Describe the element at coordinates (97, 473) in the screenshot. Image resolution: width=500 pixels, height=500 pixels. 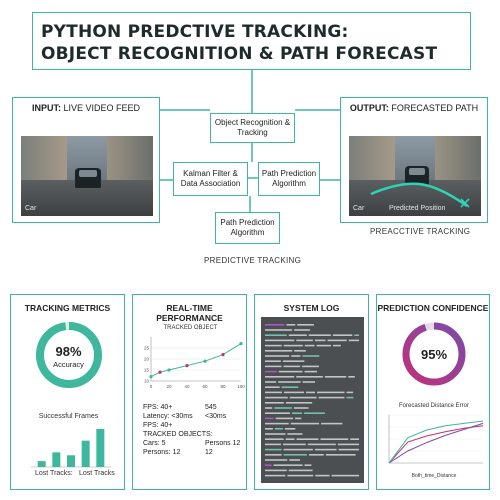
I see `lost-tracks-right: Lost Tracks` at that location.